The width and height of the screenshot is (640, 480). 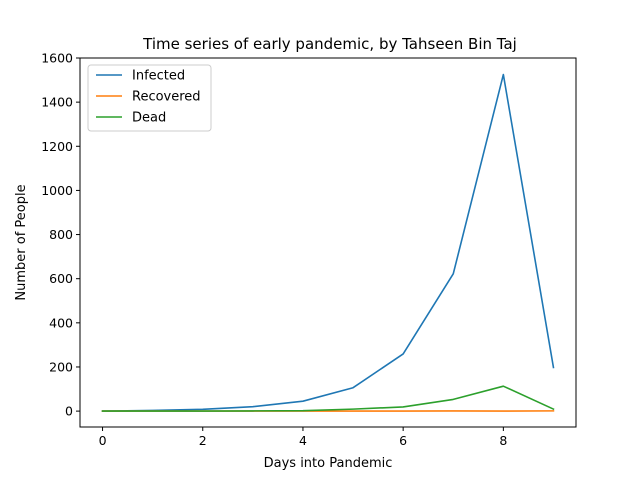 What do you see at coordinates (403, 440) in the screenshot?
I see `x-tick-label: 6` at bounding box center [403, 440].